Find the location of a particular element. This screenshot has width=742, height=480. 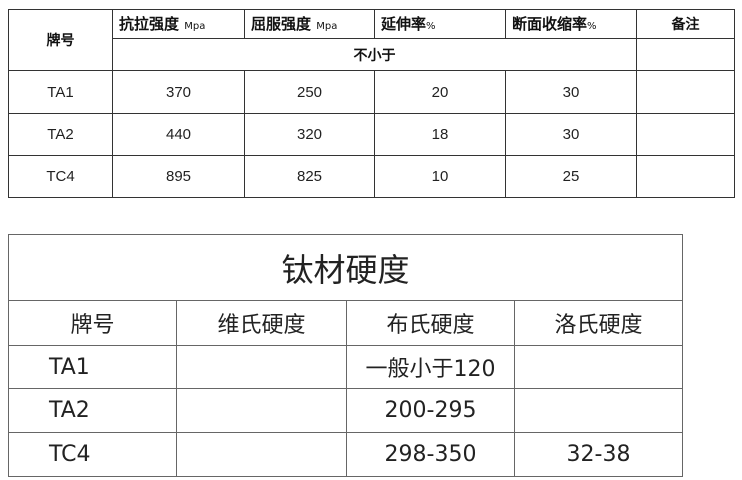

tensile-cell: 895 is located at coordinates (178, 176).